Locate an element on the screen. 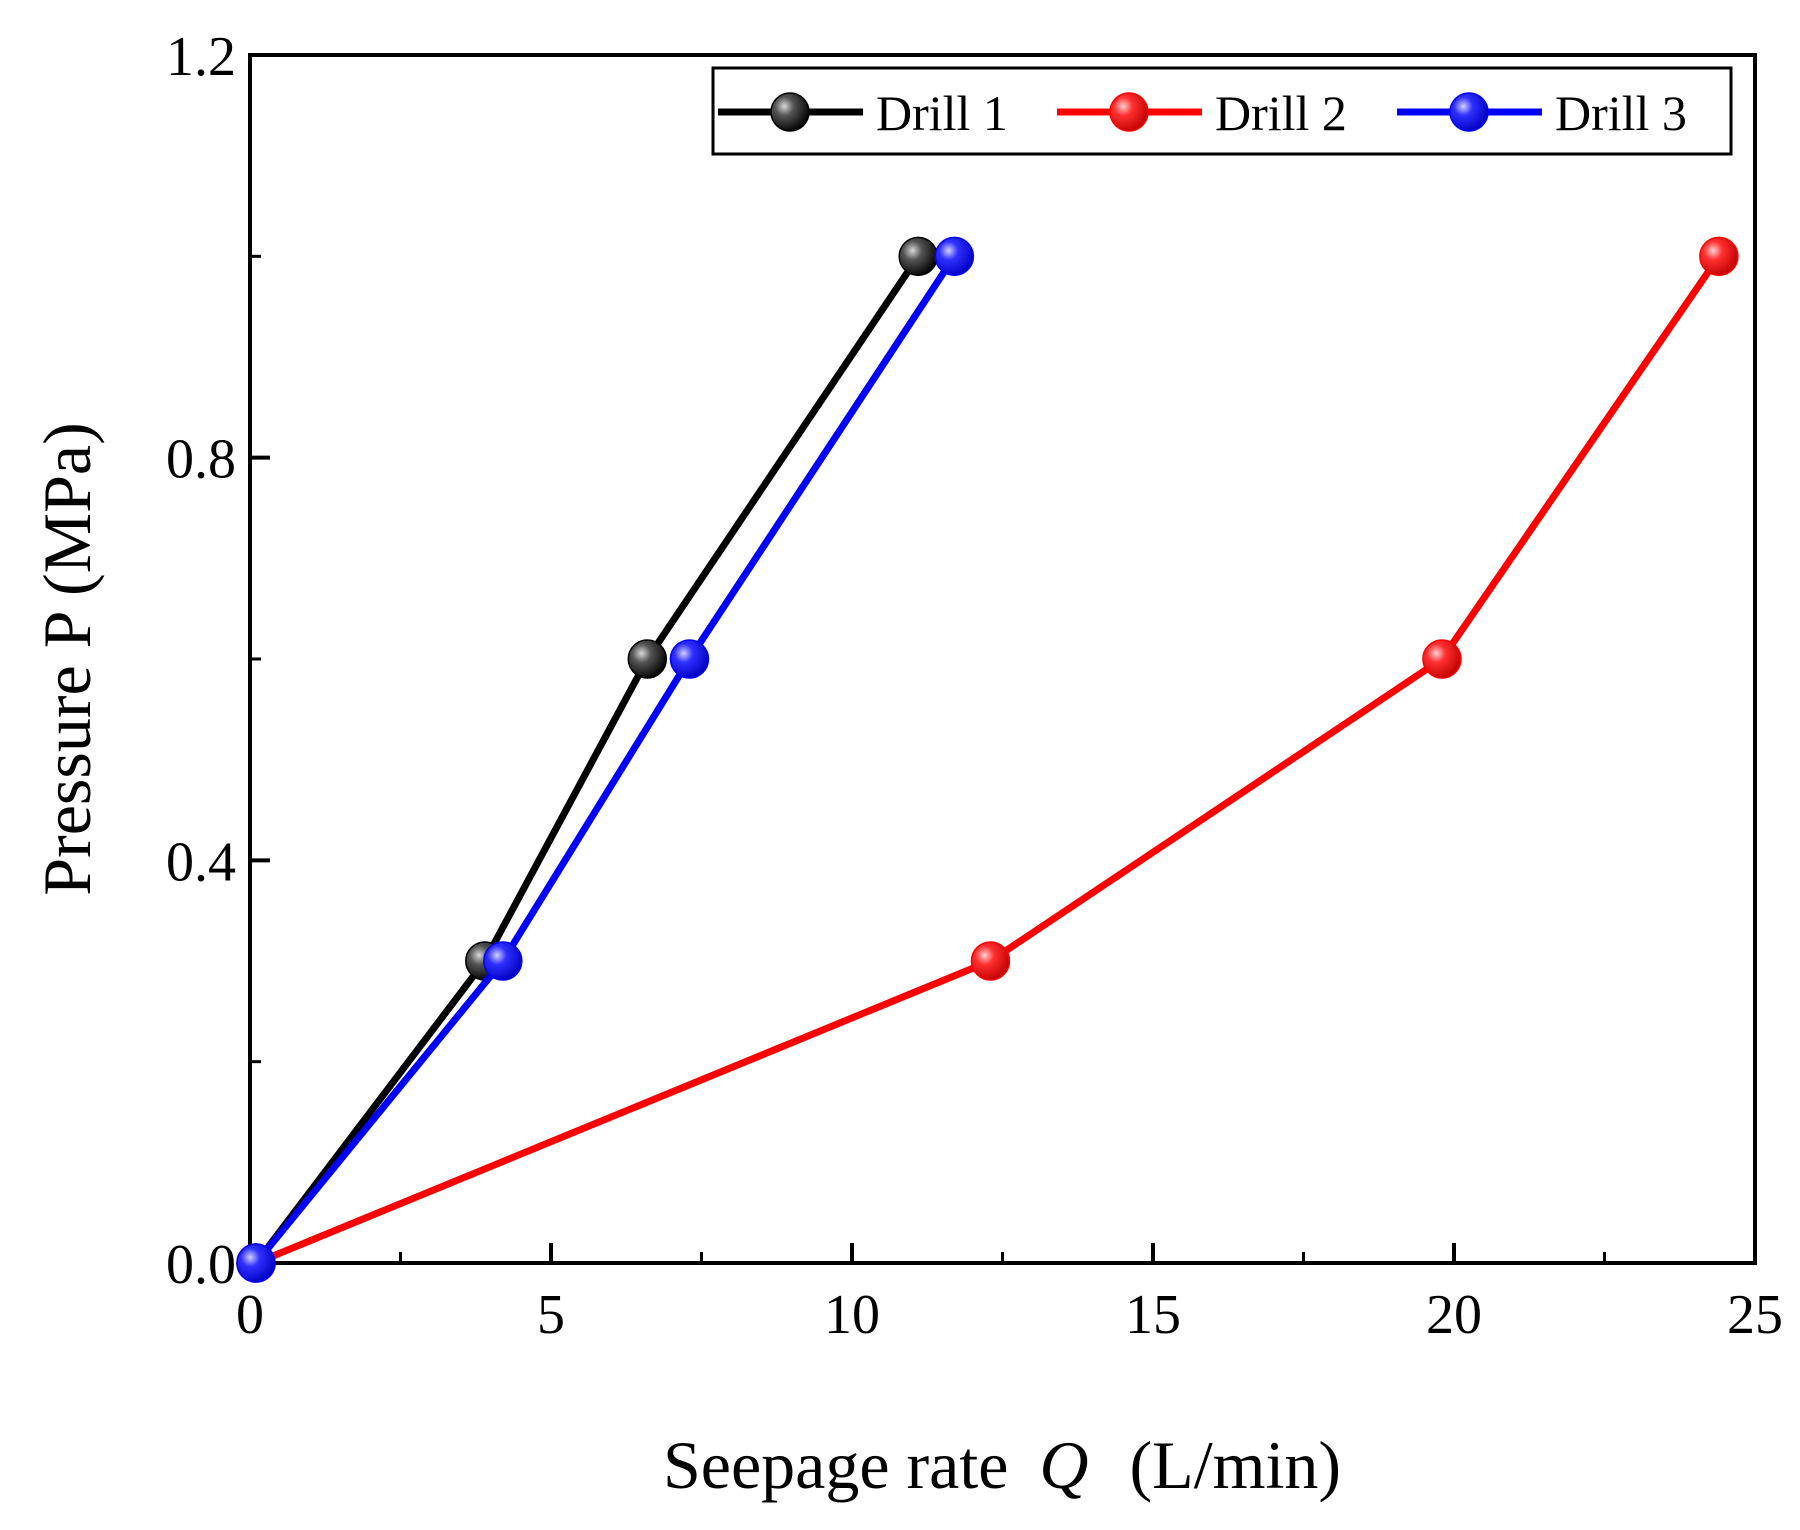 This screenshot has height=1530, width=1800. y-tick-label: 0.8 is located at coordinates (201, 460).